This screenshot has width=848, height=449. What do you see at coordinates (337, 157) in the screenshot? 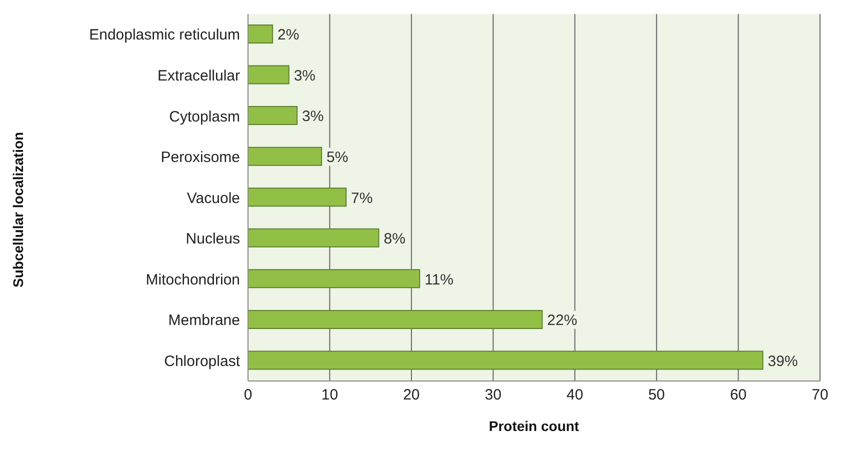
I see `annotation: 5%` at bounding box center [337, 157].